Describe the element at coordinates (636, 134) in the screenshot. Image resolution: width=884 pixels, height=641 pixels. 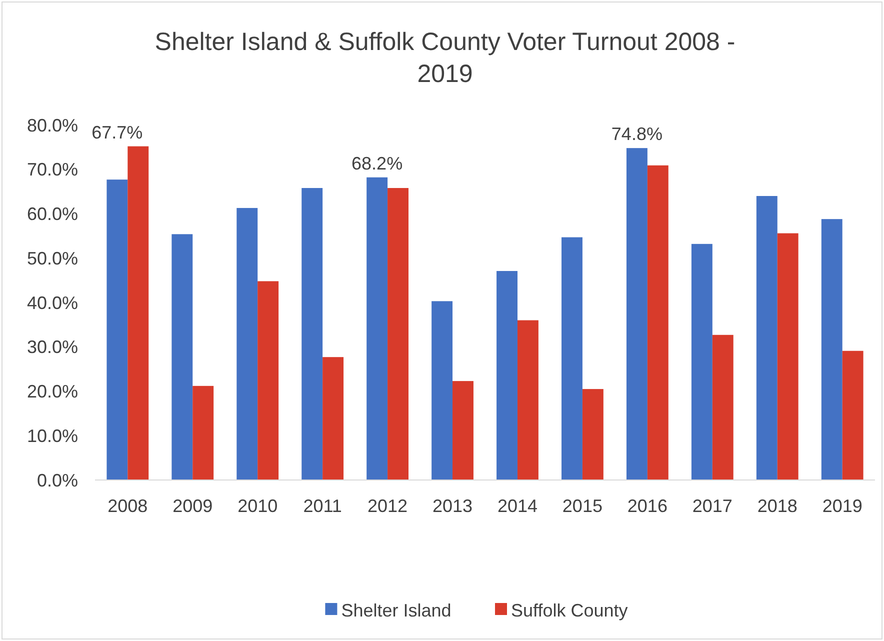
I see `data-label: 74.8%` at that location.